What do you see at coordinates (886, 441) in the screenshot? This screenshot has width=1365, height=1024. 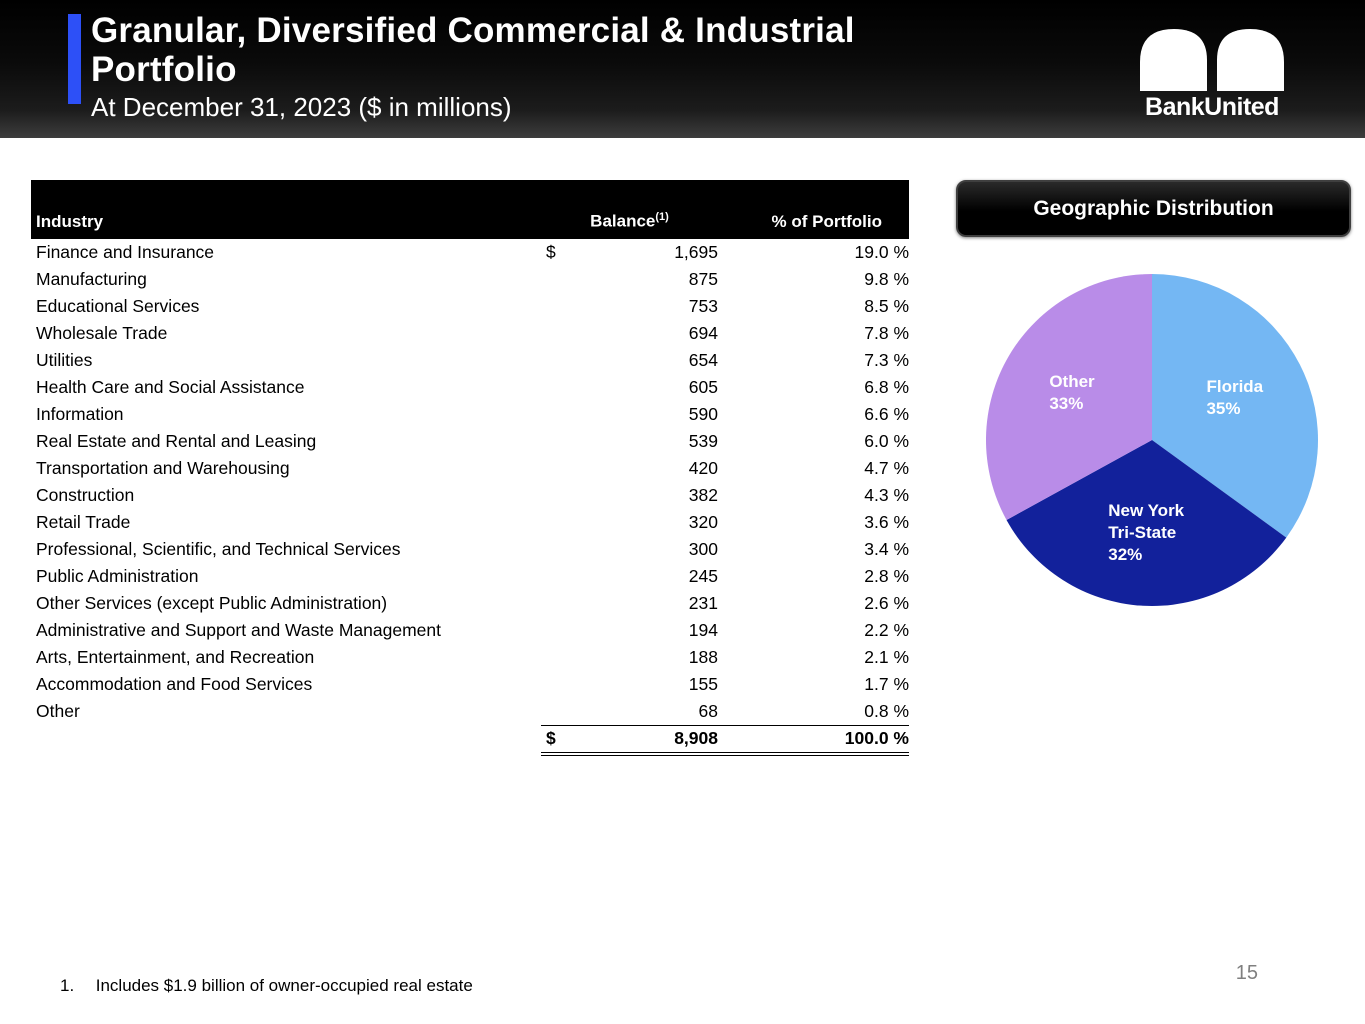 I see `portfolio-cell: 6.0 %` at bounding box center [886, 441].